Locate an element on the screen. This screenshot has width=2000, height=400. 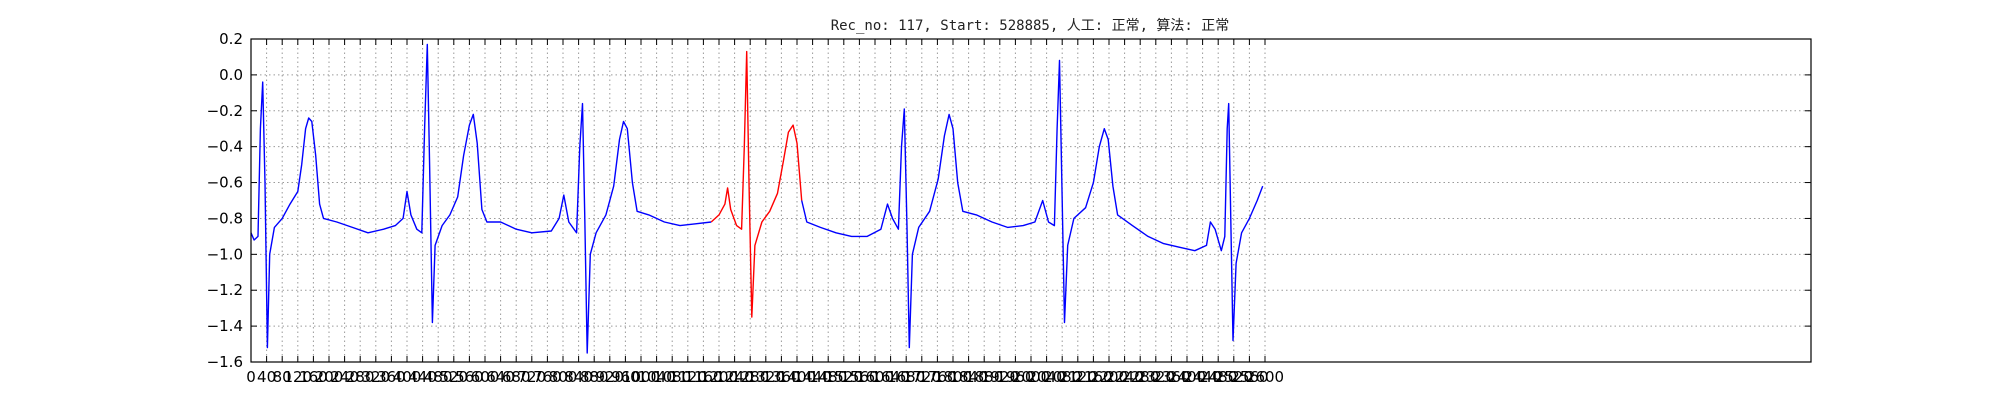
y-tick-label: −0.8 is located at coordinates (225, 218).